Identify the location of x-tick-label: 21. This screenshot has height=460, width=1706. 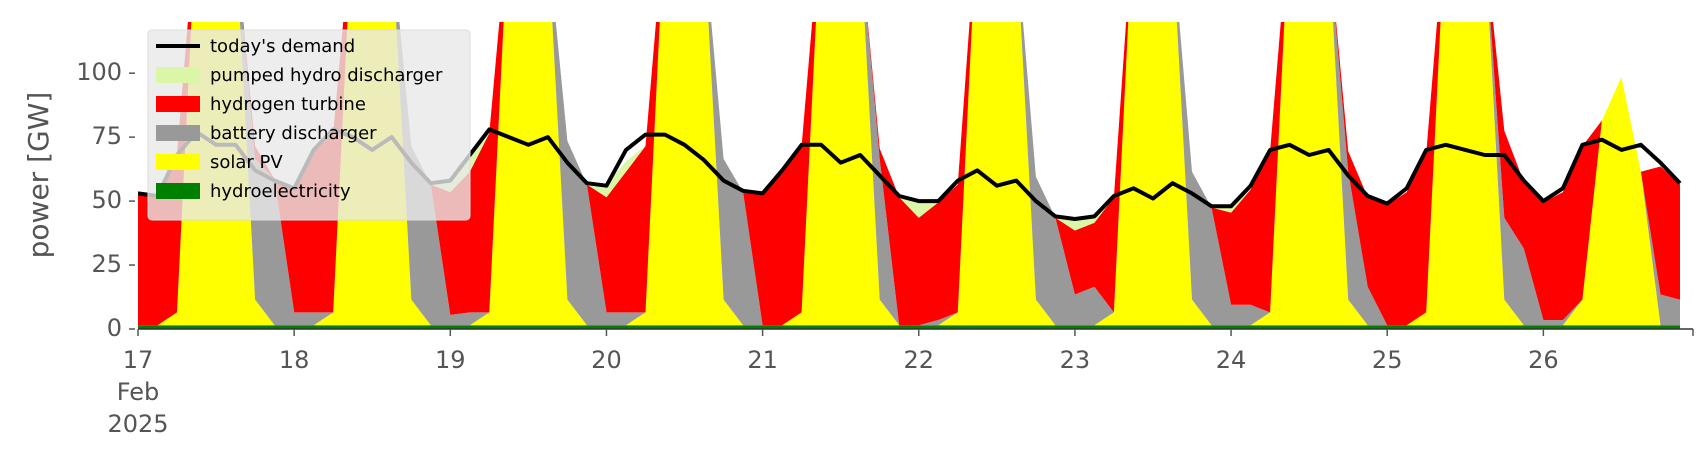
(762, 360).